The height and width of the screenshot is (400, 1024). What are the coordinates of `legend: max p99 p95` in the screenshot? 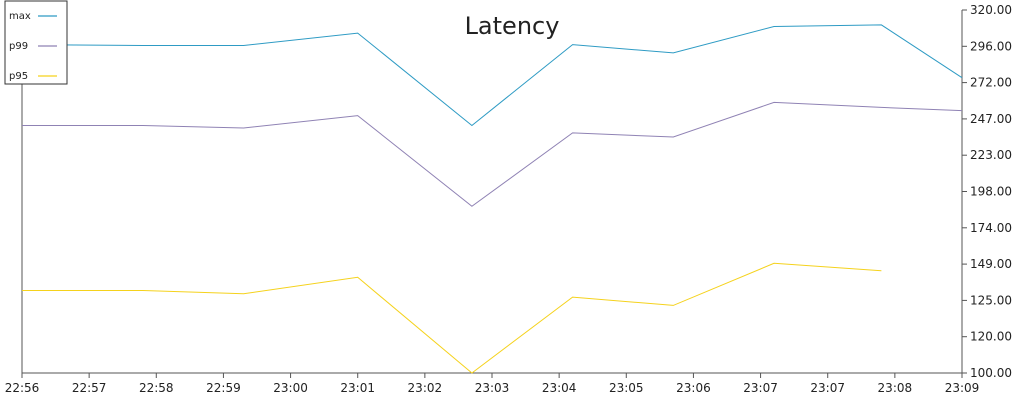 It's located at (36, 42).